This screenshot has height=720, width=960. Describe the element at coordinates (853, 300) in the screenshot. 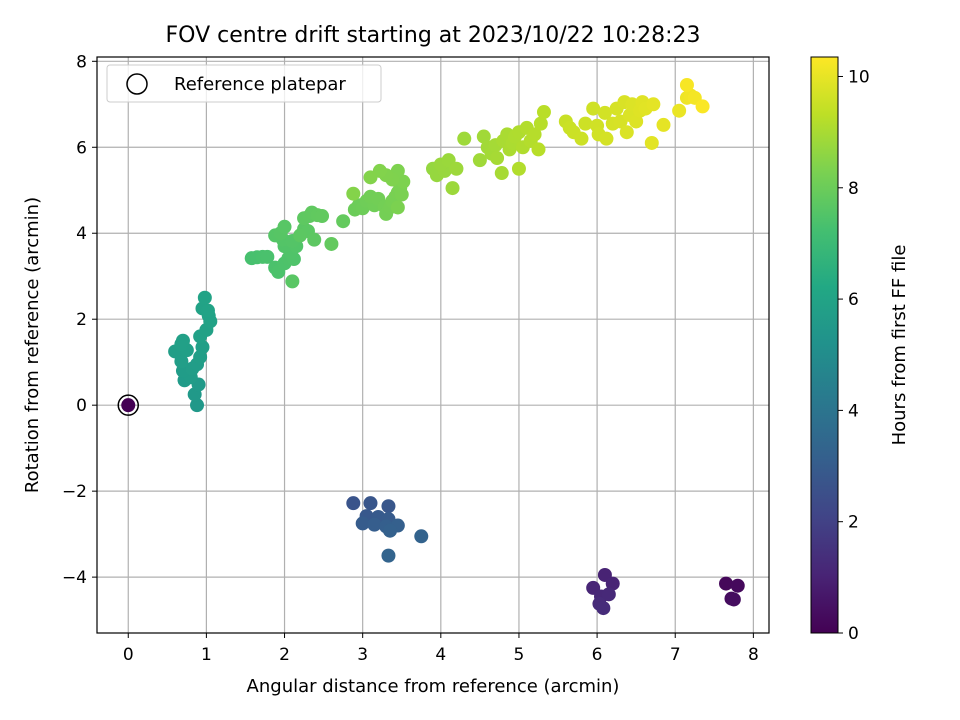

I see `colorbar-tick-label: 6` at that location.